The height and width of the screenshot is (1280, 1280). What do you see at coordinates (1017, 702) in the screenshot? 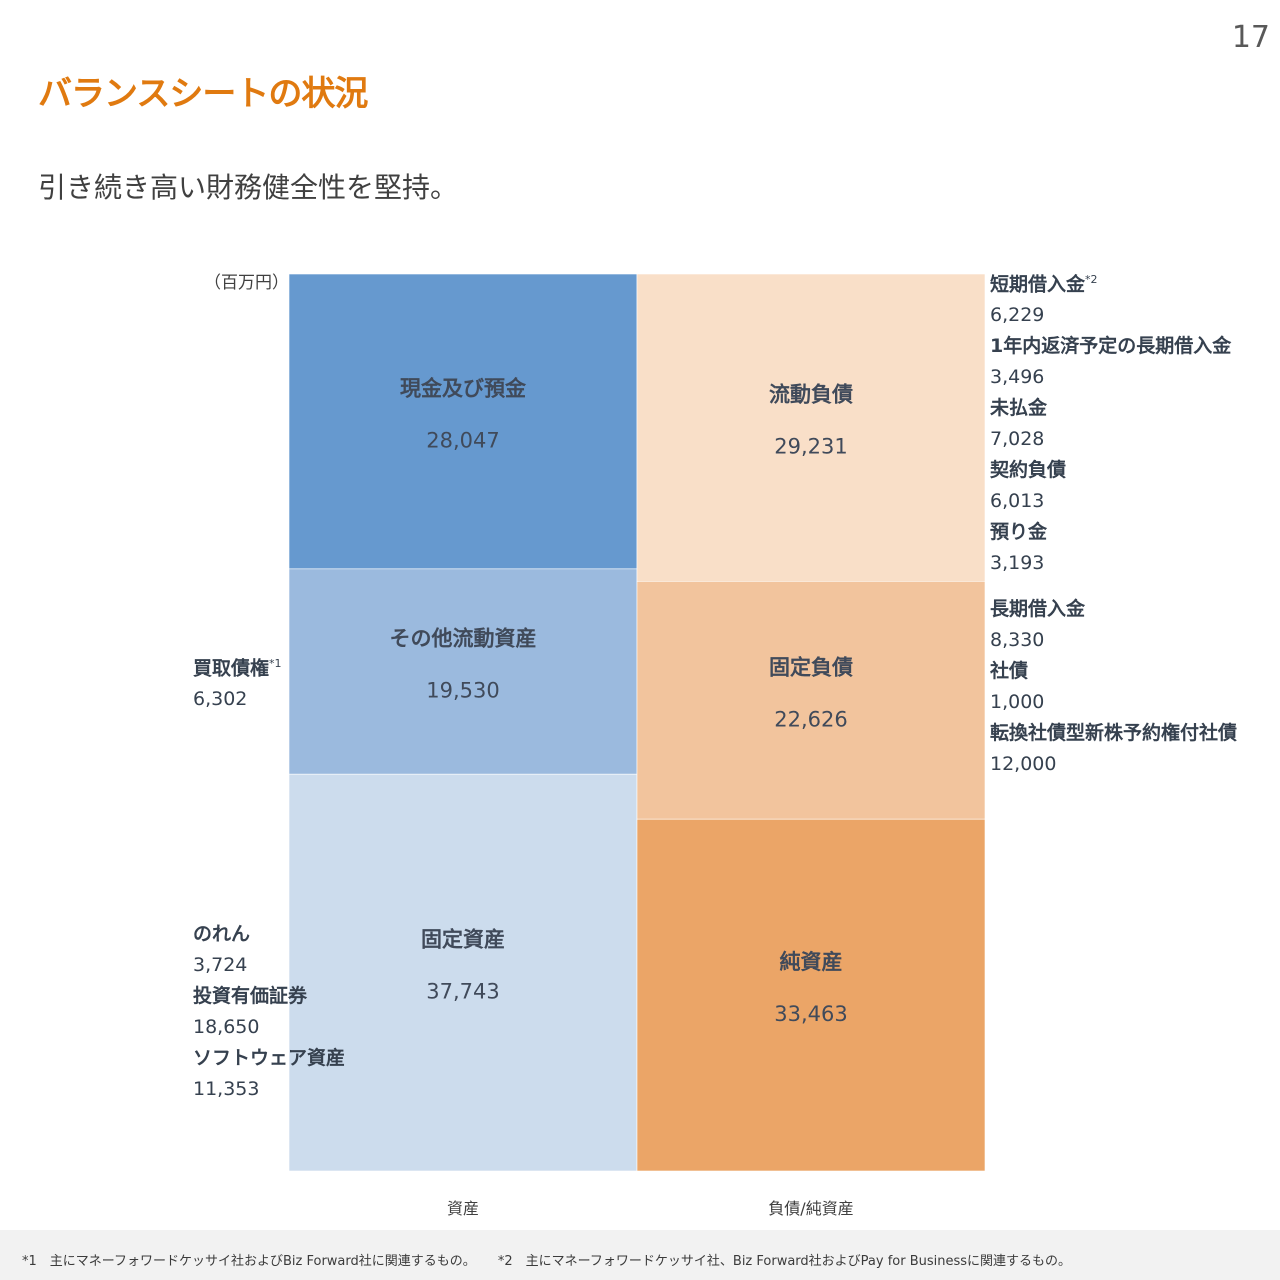
I see `right-fixed-liabilities-value-1: 1,000` at bounding box center [1017, 702].